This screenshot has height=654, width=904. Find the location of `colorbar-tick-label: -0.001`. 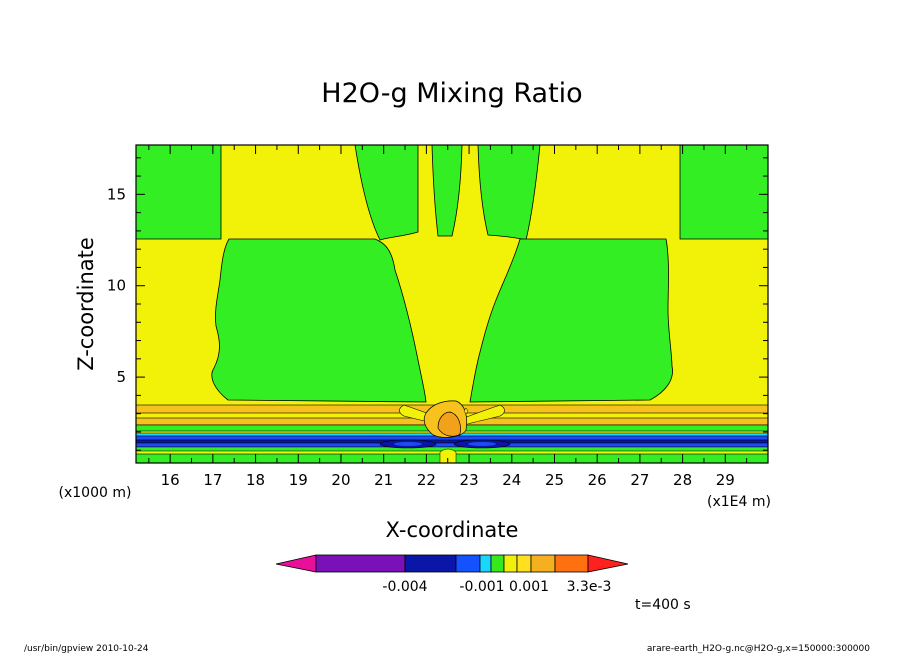

colorbar-tick-label: -0.001 is located at coordinates (481, 587).